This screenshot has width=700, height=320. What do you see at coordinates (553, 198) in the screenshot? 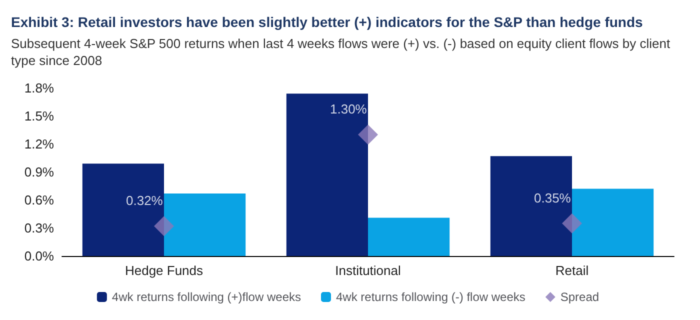
I see `data-label: 0.35%` at bounding box center [553, 198].